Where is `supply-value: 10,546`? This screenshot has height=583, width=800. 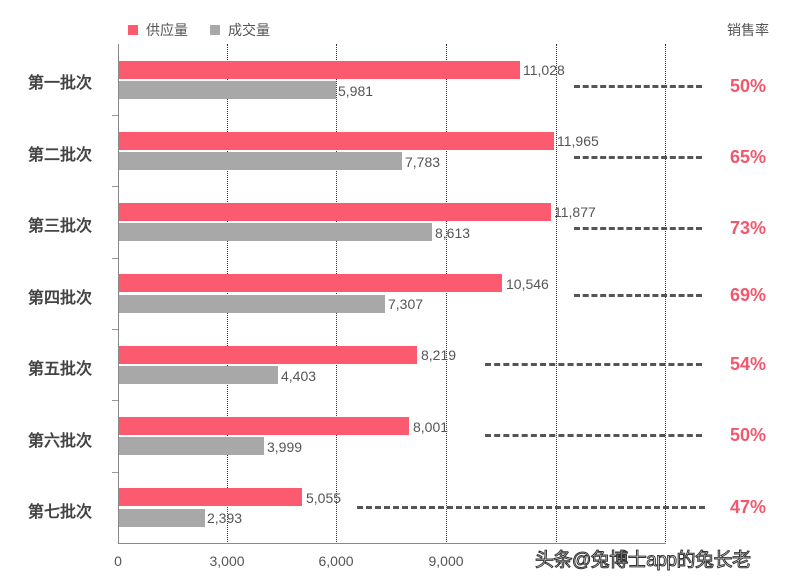 supply-value: 10,546 is located at coordinates (527, 284).